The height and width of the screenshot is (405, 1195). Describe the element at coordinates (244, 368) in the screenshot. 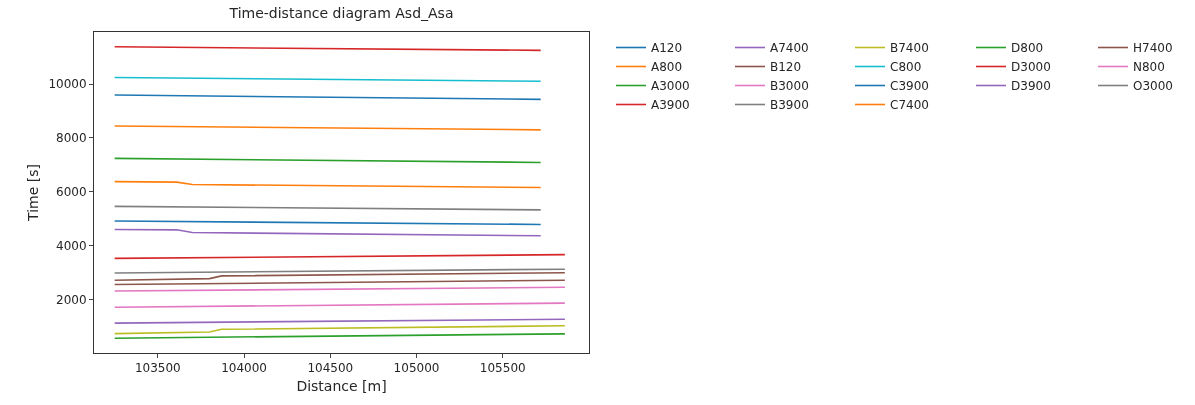

I see `x-tick-label: 104000` at that location.